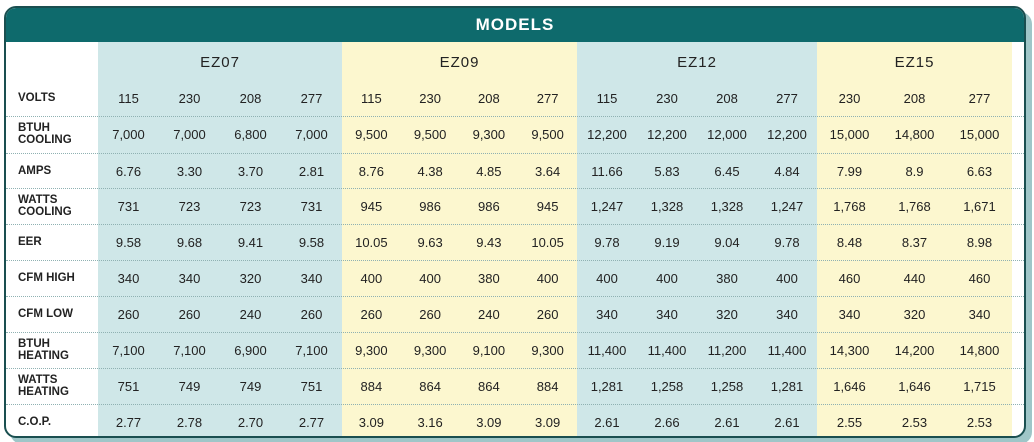 The height and width of the screenshot is (442, 1034). Describe the element at coordinates (667, 171) in the screenshot. I see `table-cell: 5.83` at that location.